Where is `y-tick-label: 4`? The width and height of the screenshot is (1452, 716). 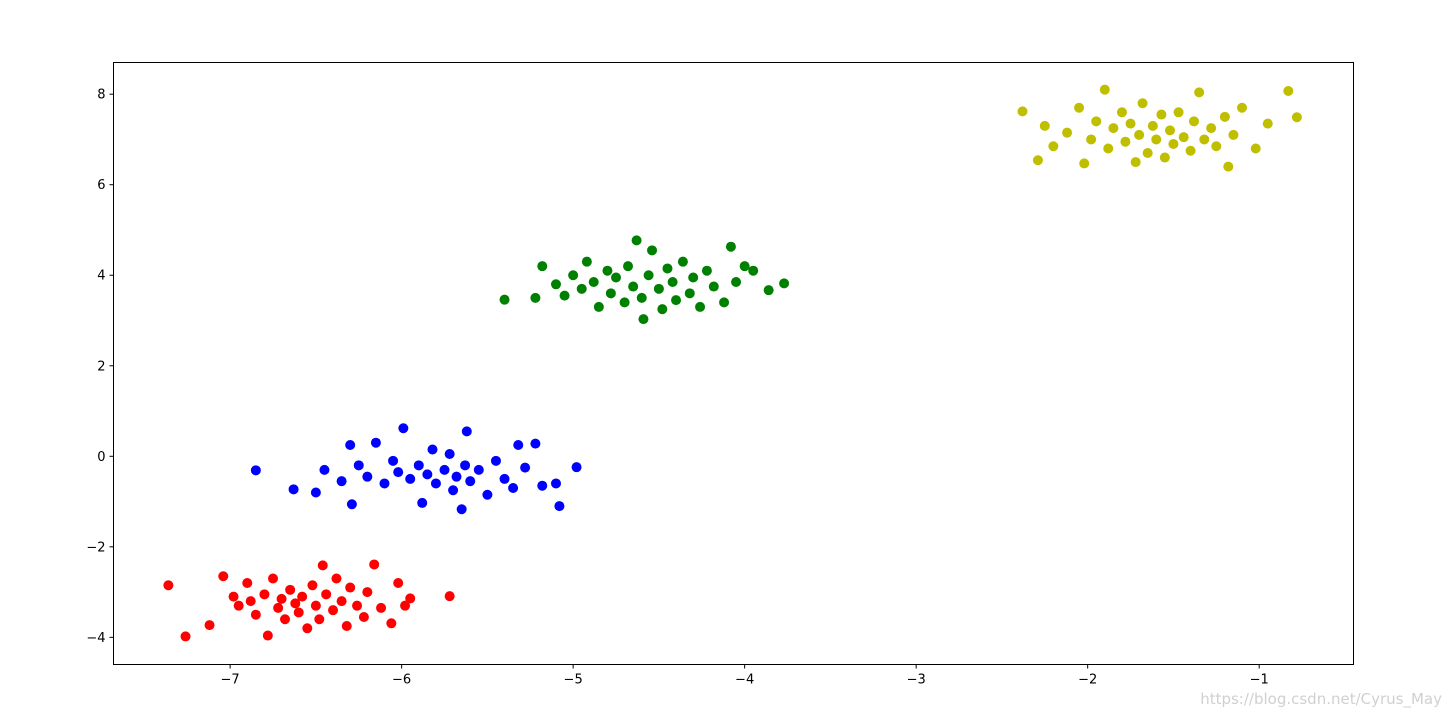 y-tick-label: 4 is located at coordinates (101, 276).